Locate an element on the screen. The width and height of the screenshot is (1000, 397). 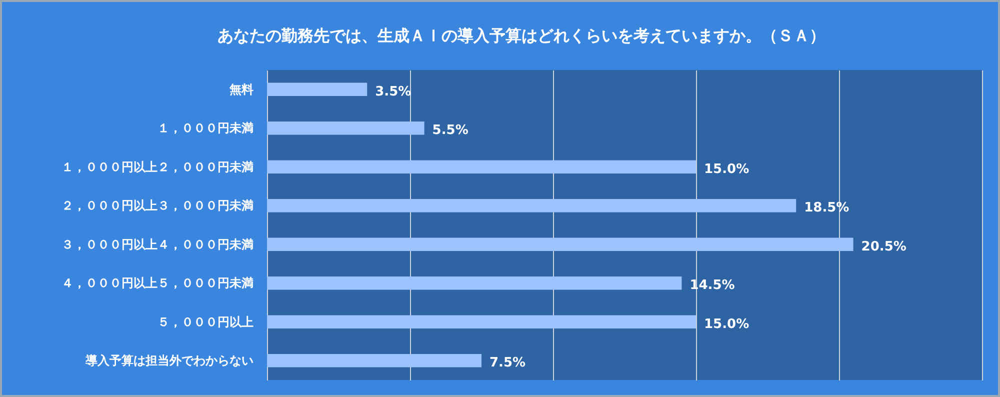
y-tick-label: １，０００円未満 is located at coordinates (206, 128).